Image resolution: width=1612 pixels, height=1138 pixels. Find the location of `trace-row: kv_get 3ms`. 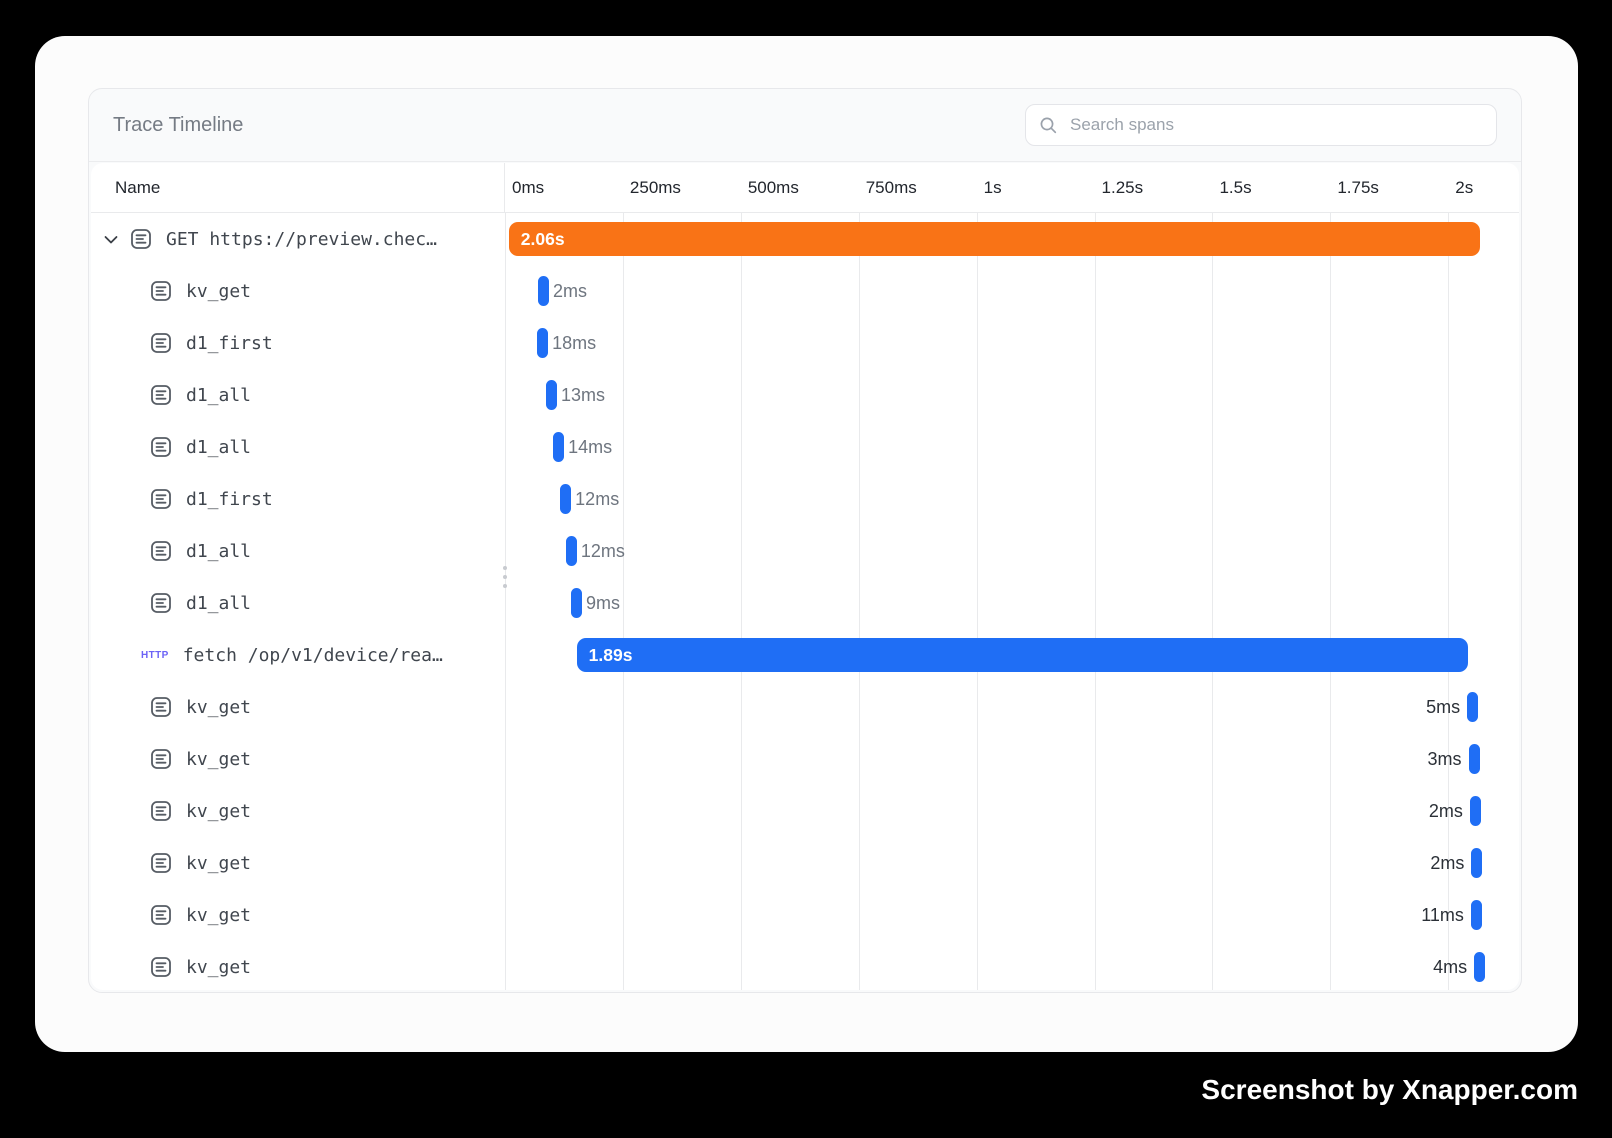

trace-row: kv_get 3ms is located at coordinates (805, 759).